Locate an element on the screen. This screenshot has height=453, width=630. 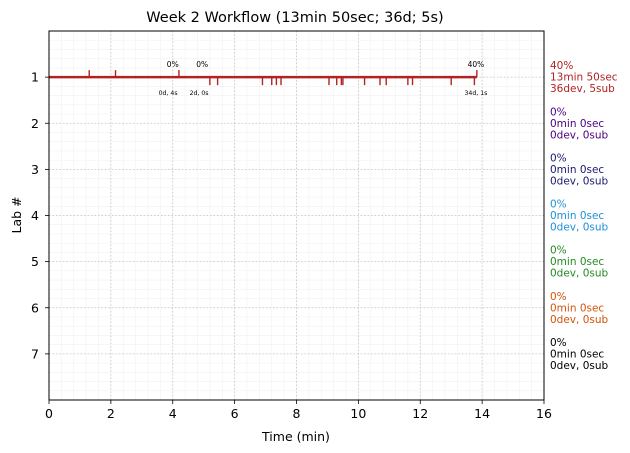
x-tick-label: 4 is located at coordinates (173, 413).